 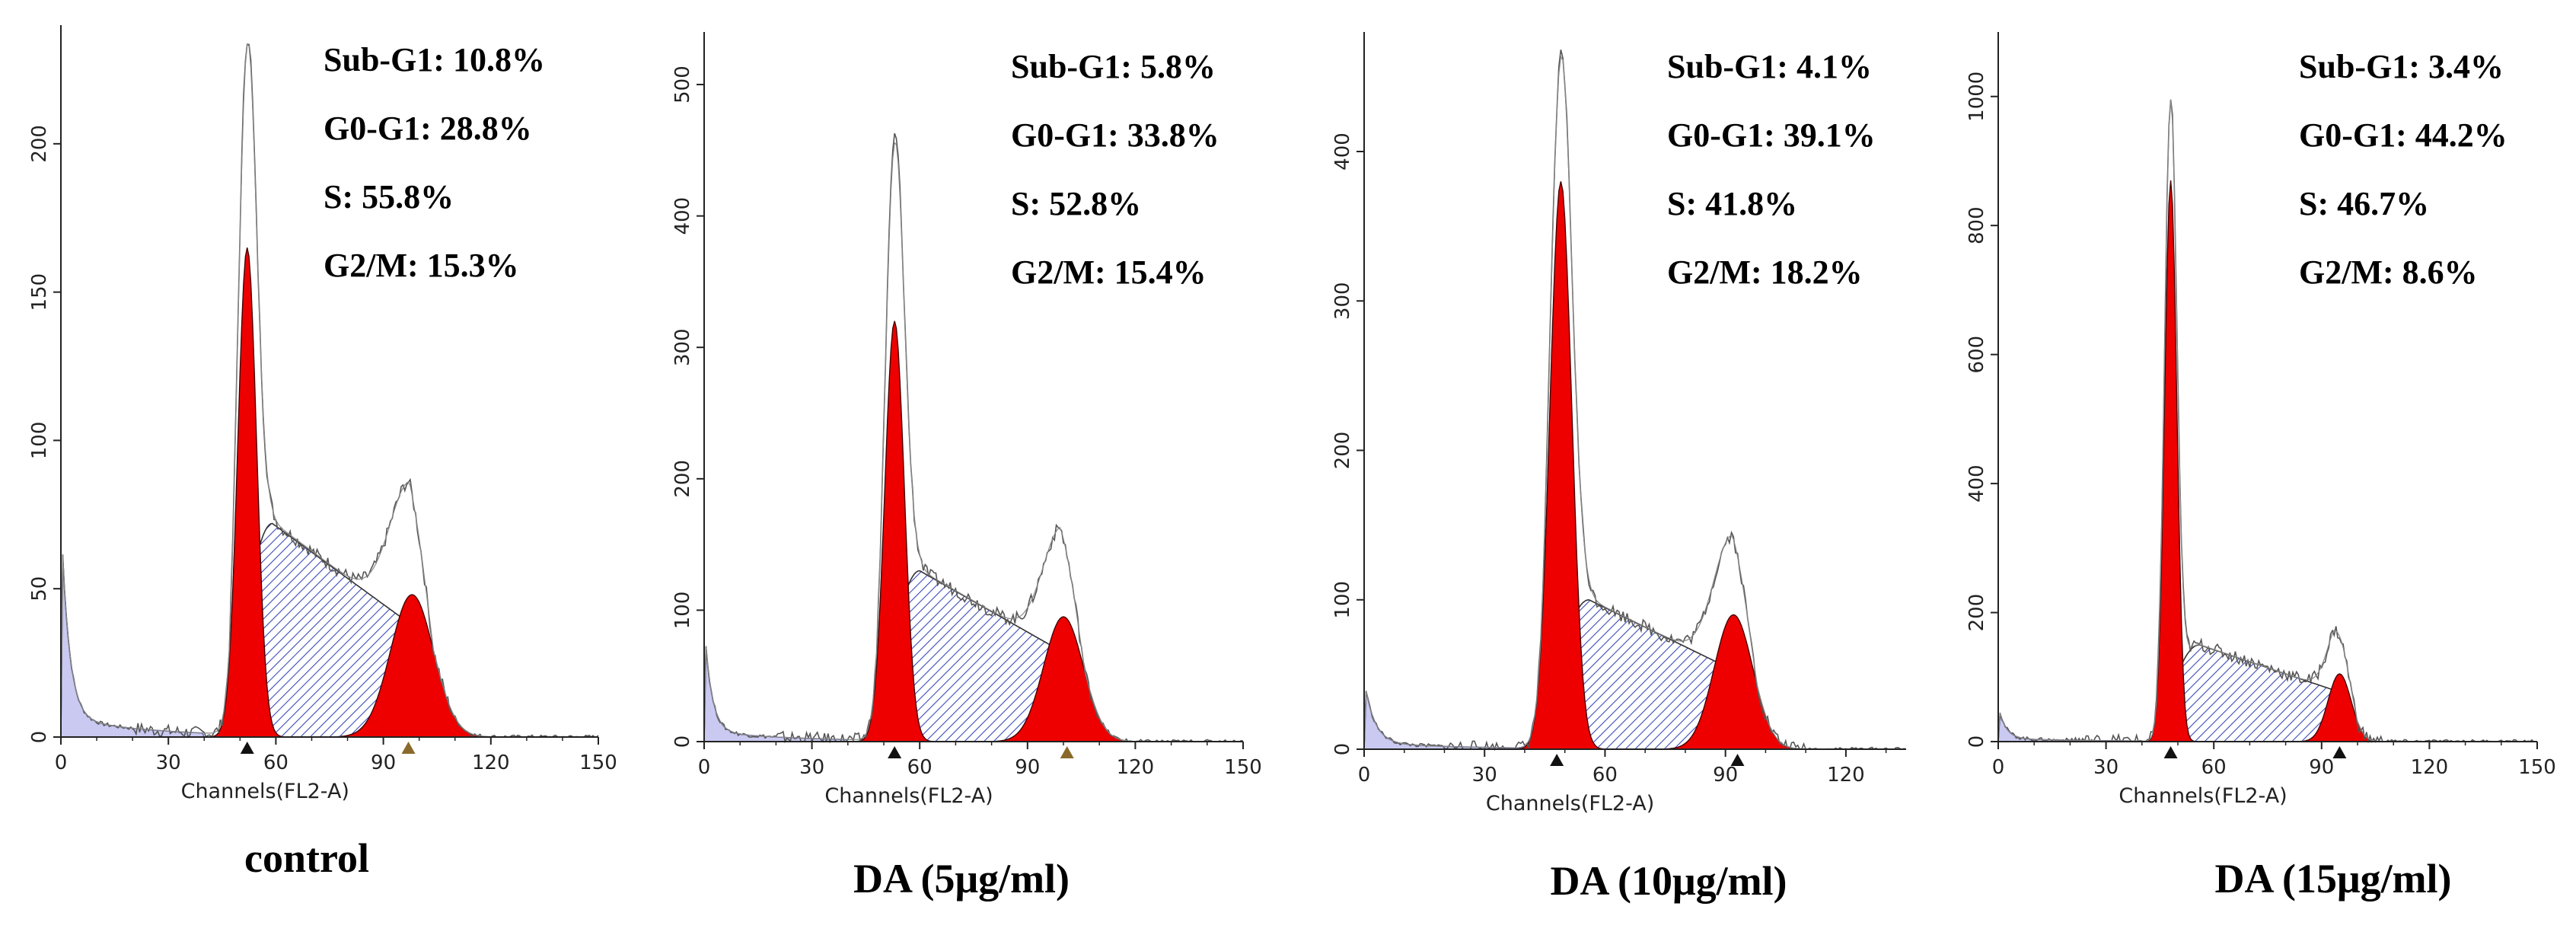 What do you see at coordinates (1772, 135) in the screenshot?
I see `phase-stat-label: G0-G1: 39.1%` at bounding box center [1772, 135].